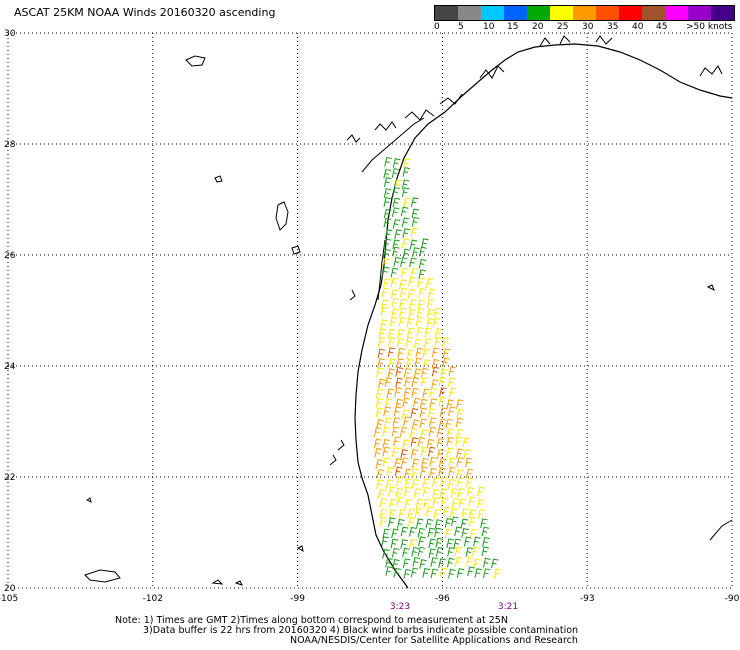  What do you see at coordinates (238, 583) in the screenshot?
I see `inland-water` at bounding box center [238, 583].